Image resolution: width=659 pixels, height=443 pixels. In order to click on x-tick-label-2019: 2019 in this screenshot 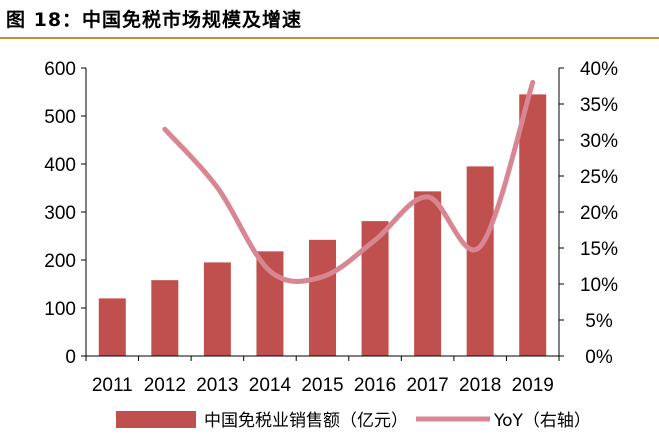, I will do `click(533, 385)`.